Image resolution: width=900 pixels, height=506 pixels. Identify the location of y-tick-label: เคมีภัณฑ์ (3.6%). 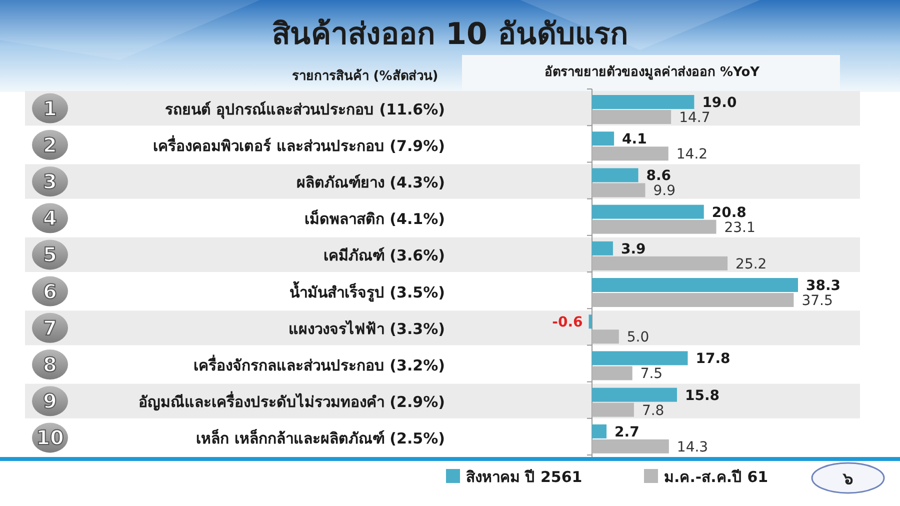
(384, 255).